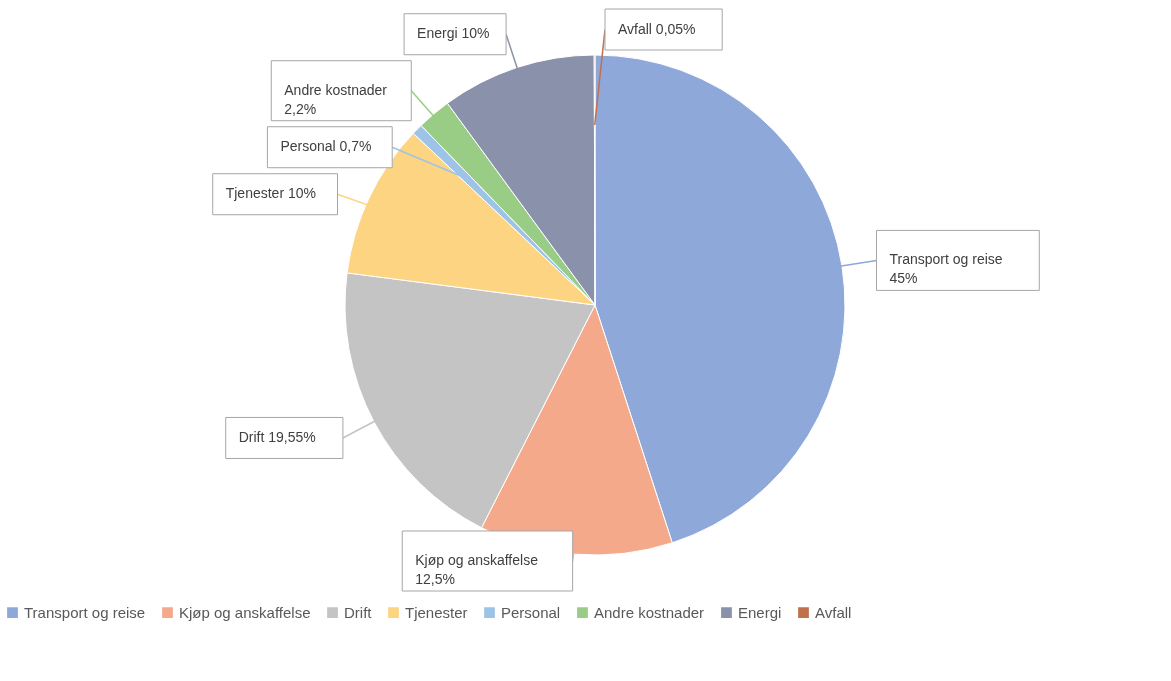 This screenshot has width=1171, height=681. I want to click on data-label: 45%, so click(903, 278).